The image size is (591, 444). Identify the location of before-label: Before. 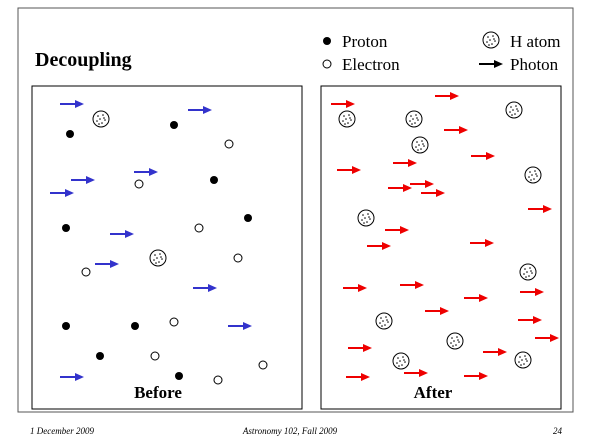
(158, 392).